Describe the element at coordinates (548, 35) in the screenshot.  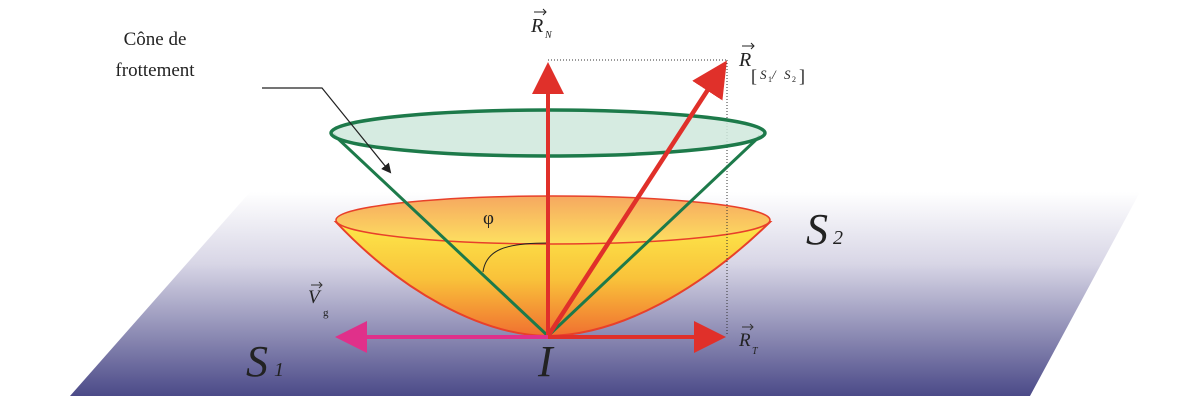
I see `svg-text: N` at that location.